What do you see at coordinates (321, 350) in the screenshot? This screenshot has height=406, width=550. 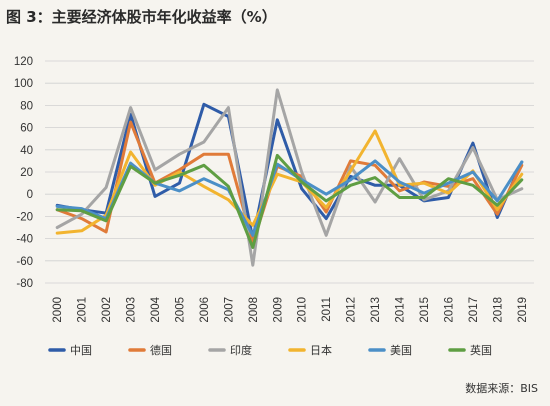 I see `legend-label: 日本` at bounding box center [321, 350].